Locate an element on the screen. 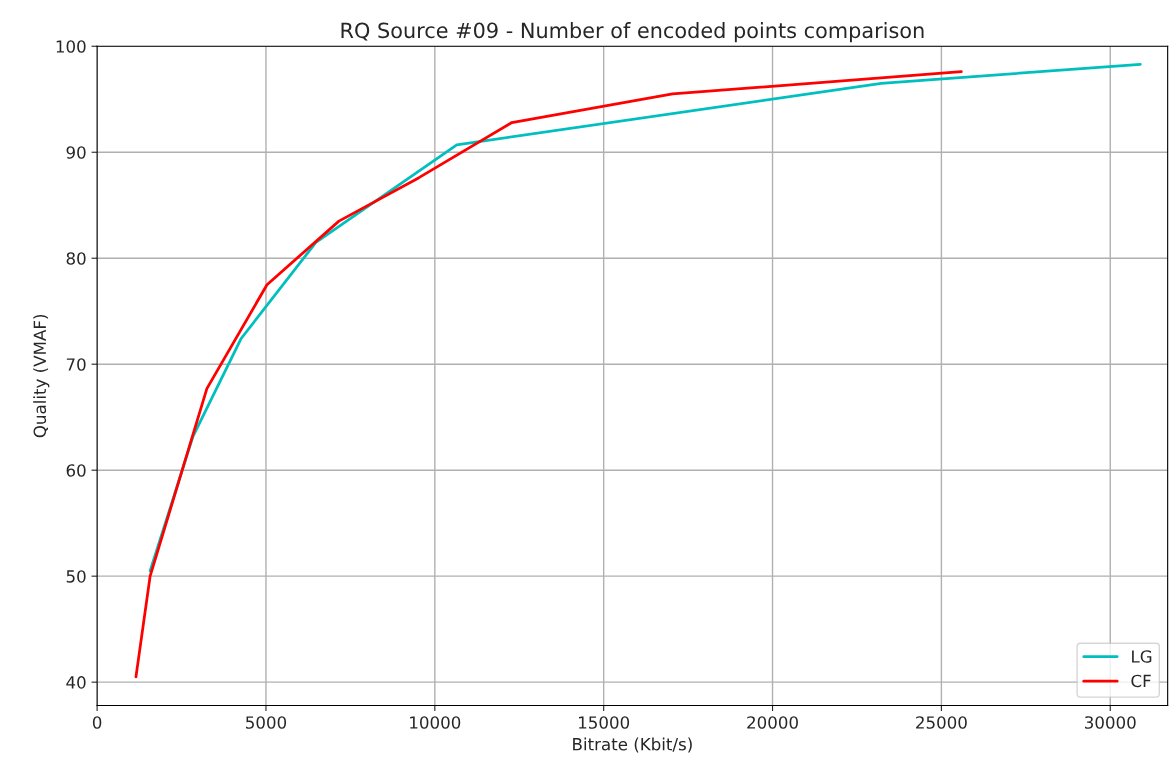 This screenshot has height=771, width=1170. x-tick-label: 5000 is located at coordinates (266, 722).